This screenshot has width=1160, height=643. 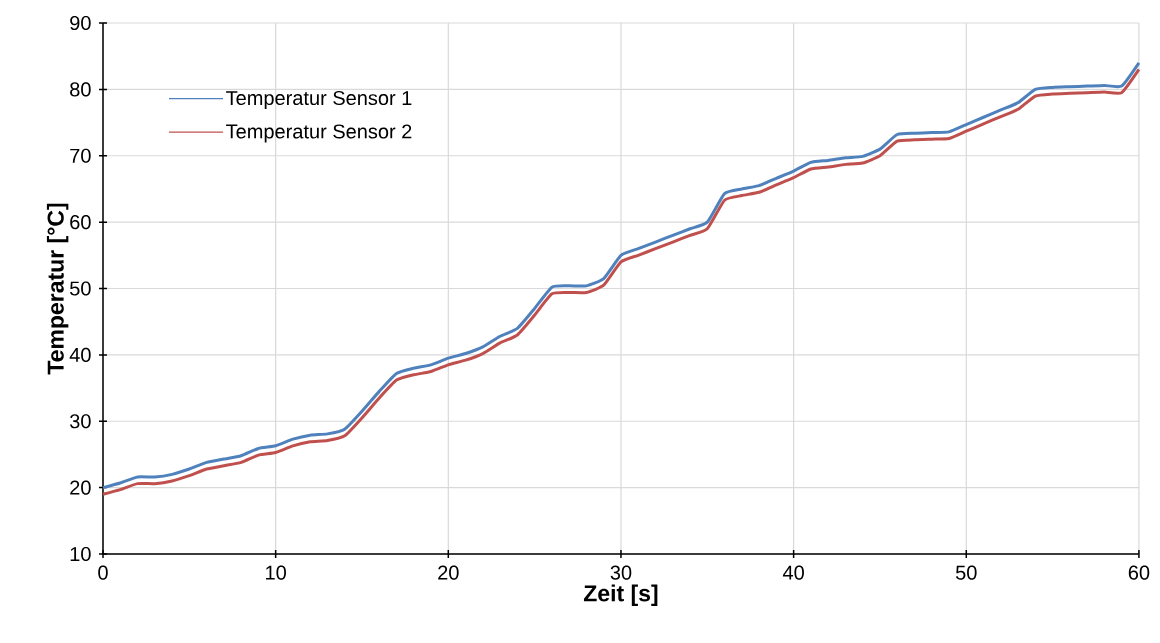 I want to click on y-tick-label: 90, so click(x=80, y=23).